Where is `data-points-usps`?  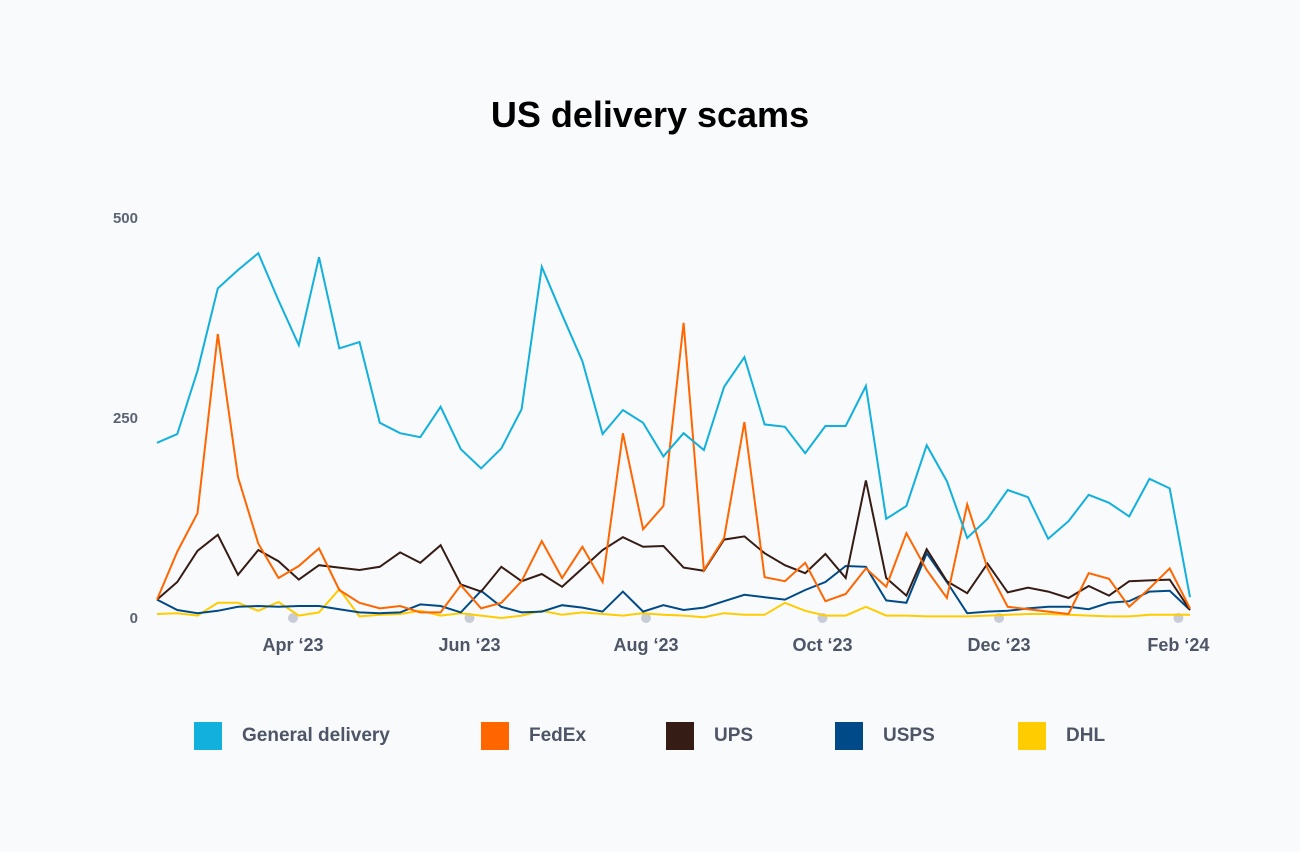
data-points-usps is located at coordinates (673, 583).